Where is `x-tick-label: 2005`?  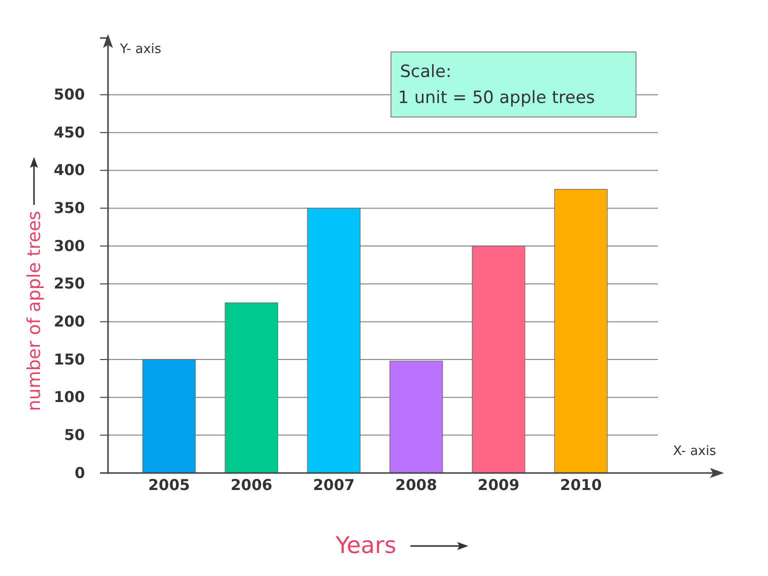
x-tick-label: 2005 is located at coordinates (169, 485).